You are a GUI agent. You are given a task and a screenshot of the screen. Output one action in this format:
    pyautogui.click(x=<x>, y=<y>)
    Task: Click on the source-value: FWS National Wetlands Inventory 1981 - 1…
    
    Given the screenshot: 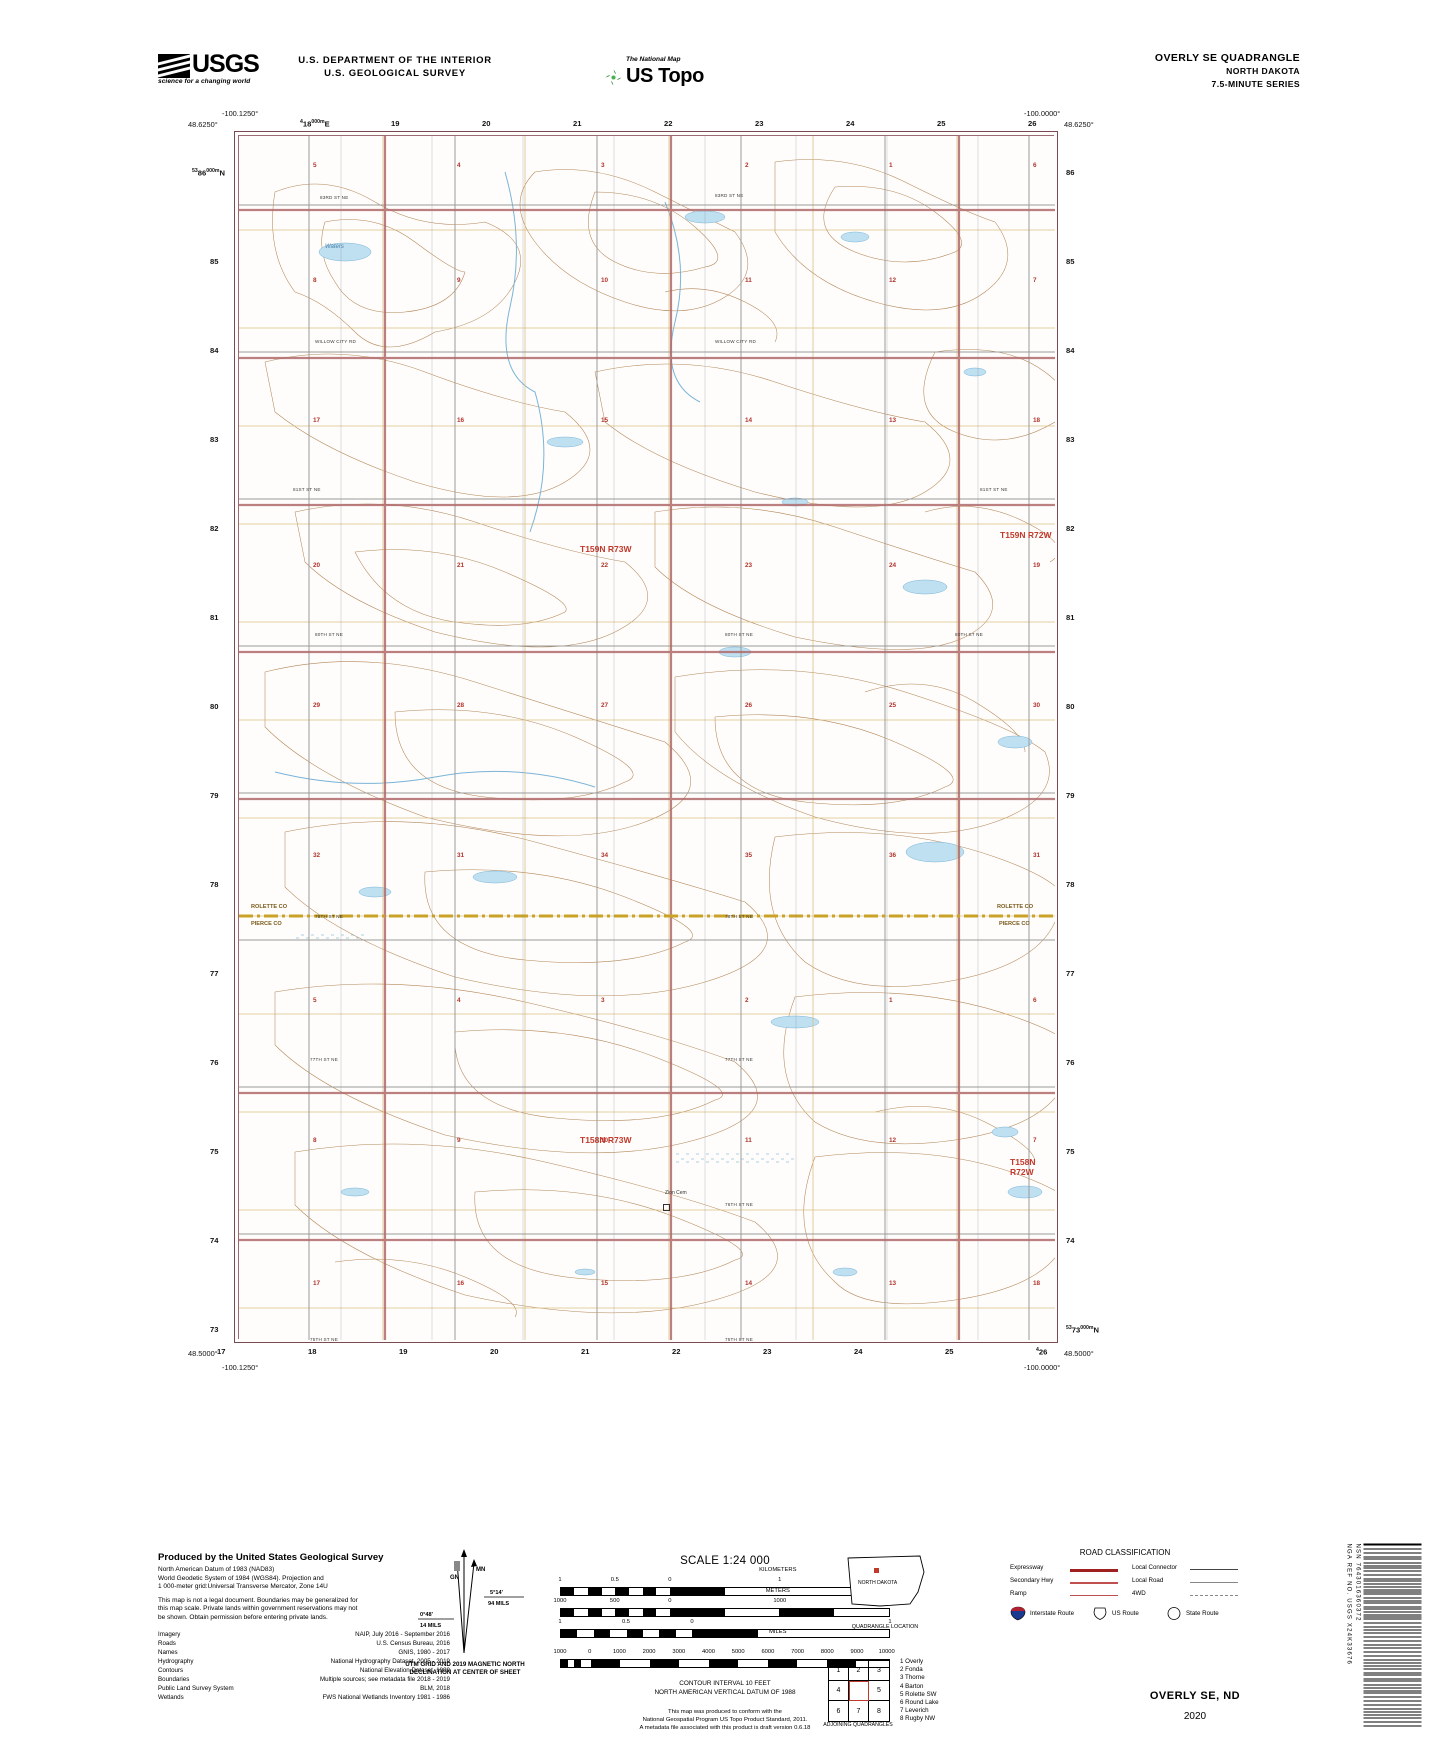 What is the action you would take?
    pyautogui.click(x=386, y=1697)
    